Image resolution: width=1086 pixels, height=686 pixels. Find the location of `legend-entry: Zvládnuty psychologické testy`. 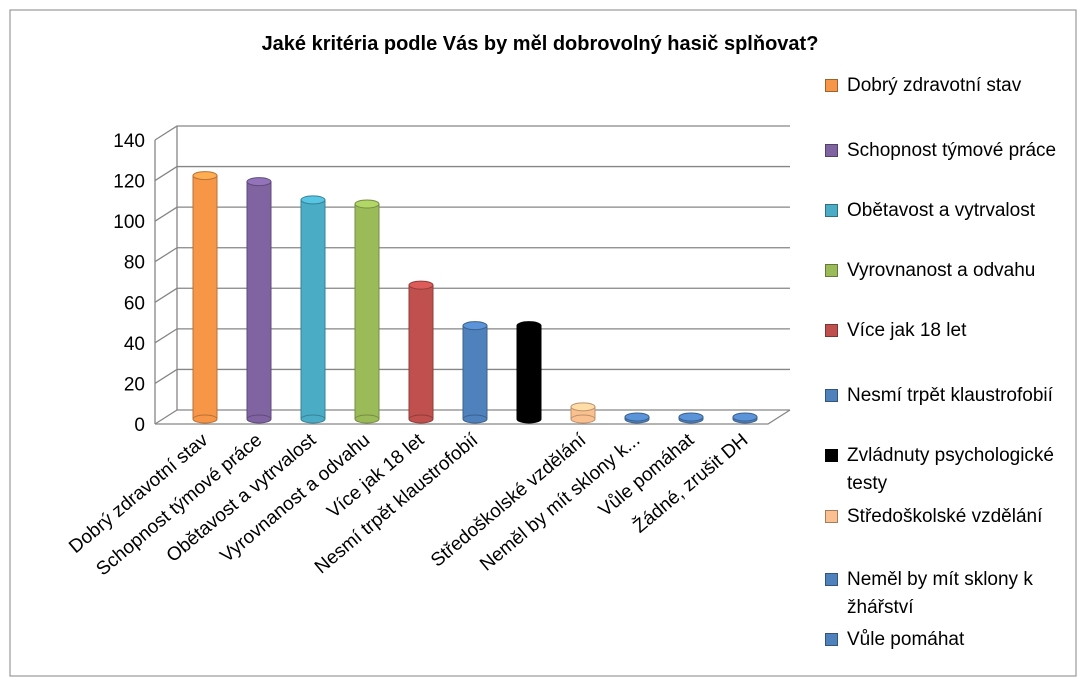

legend-entry: Zvládnuty psychologické testy is located at coordinates (945, 470).